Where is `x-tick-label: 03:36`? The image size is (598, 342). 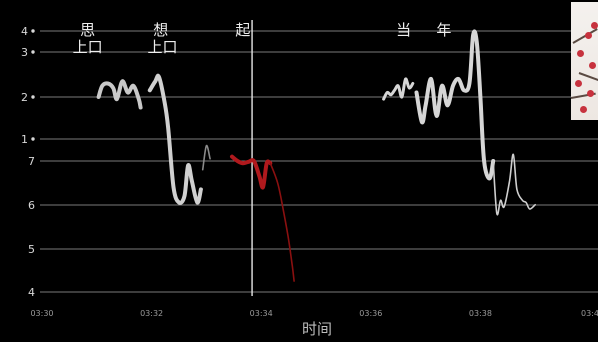
x-tick-label: 03:36 is located at coordinates (370, 313).